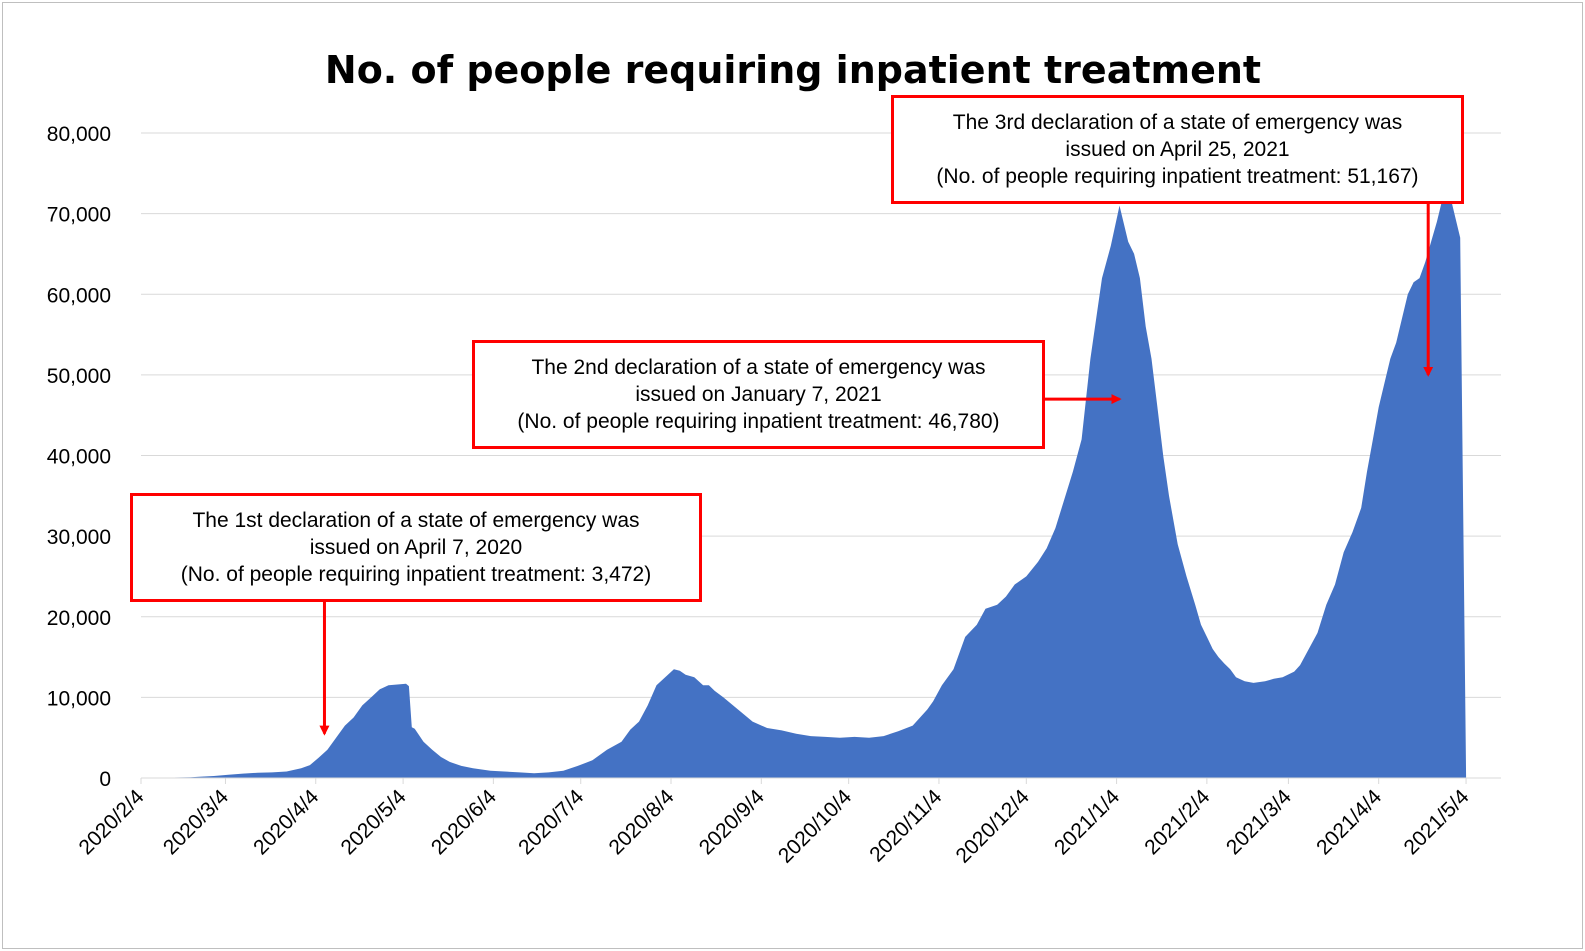  What do you see at coordinates (1177, 822) in the screenshot?
I see `x-tick-label: 2021/2/4` at bounding box center [1177, 822].